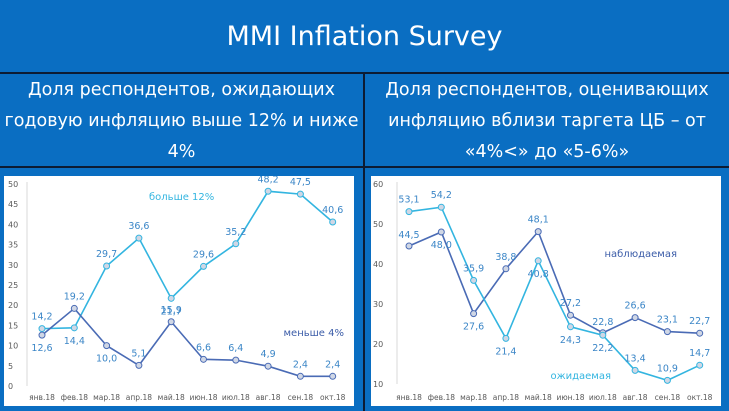 This screenshot has width=729, height=411. I want to click on data-label: 21,7, so click(171, 311).